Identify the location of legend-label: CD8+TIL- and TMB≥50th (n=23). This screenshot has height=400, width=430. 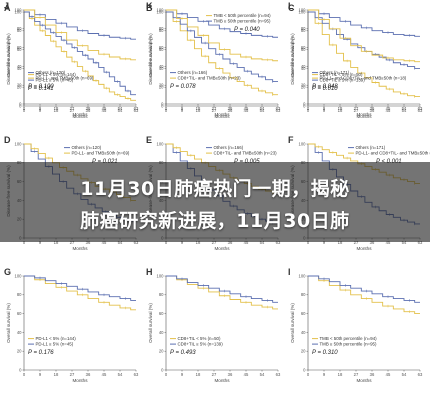
(246, 153).